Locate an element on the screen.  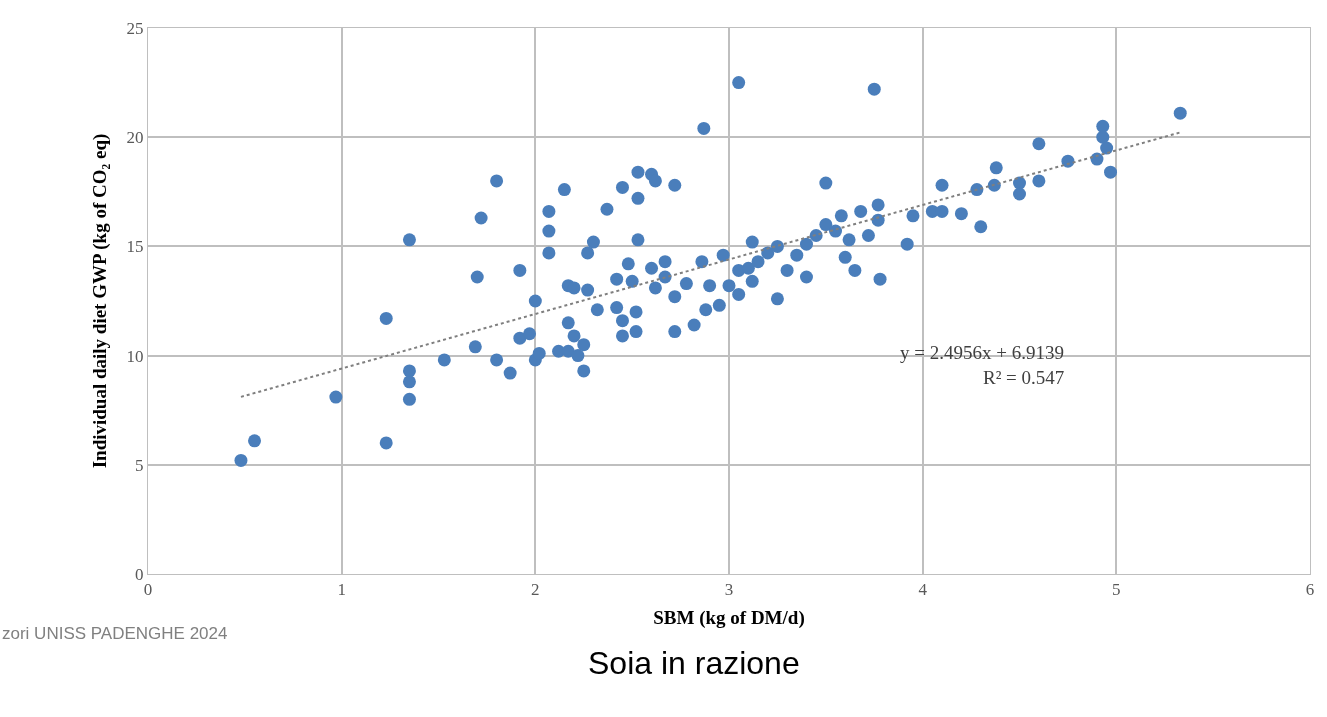
y-axis-title: Individual daily diet GWP (kg of CO₂ eq) is located at coordinates (100, 301).